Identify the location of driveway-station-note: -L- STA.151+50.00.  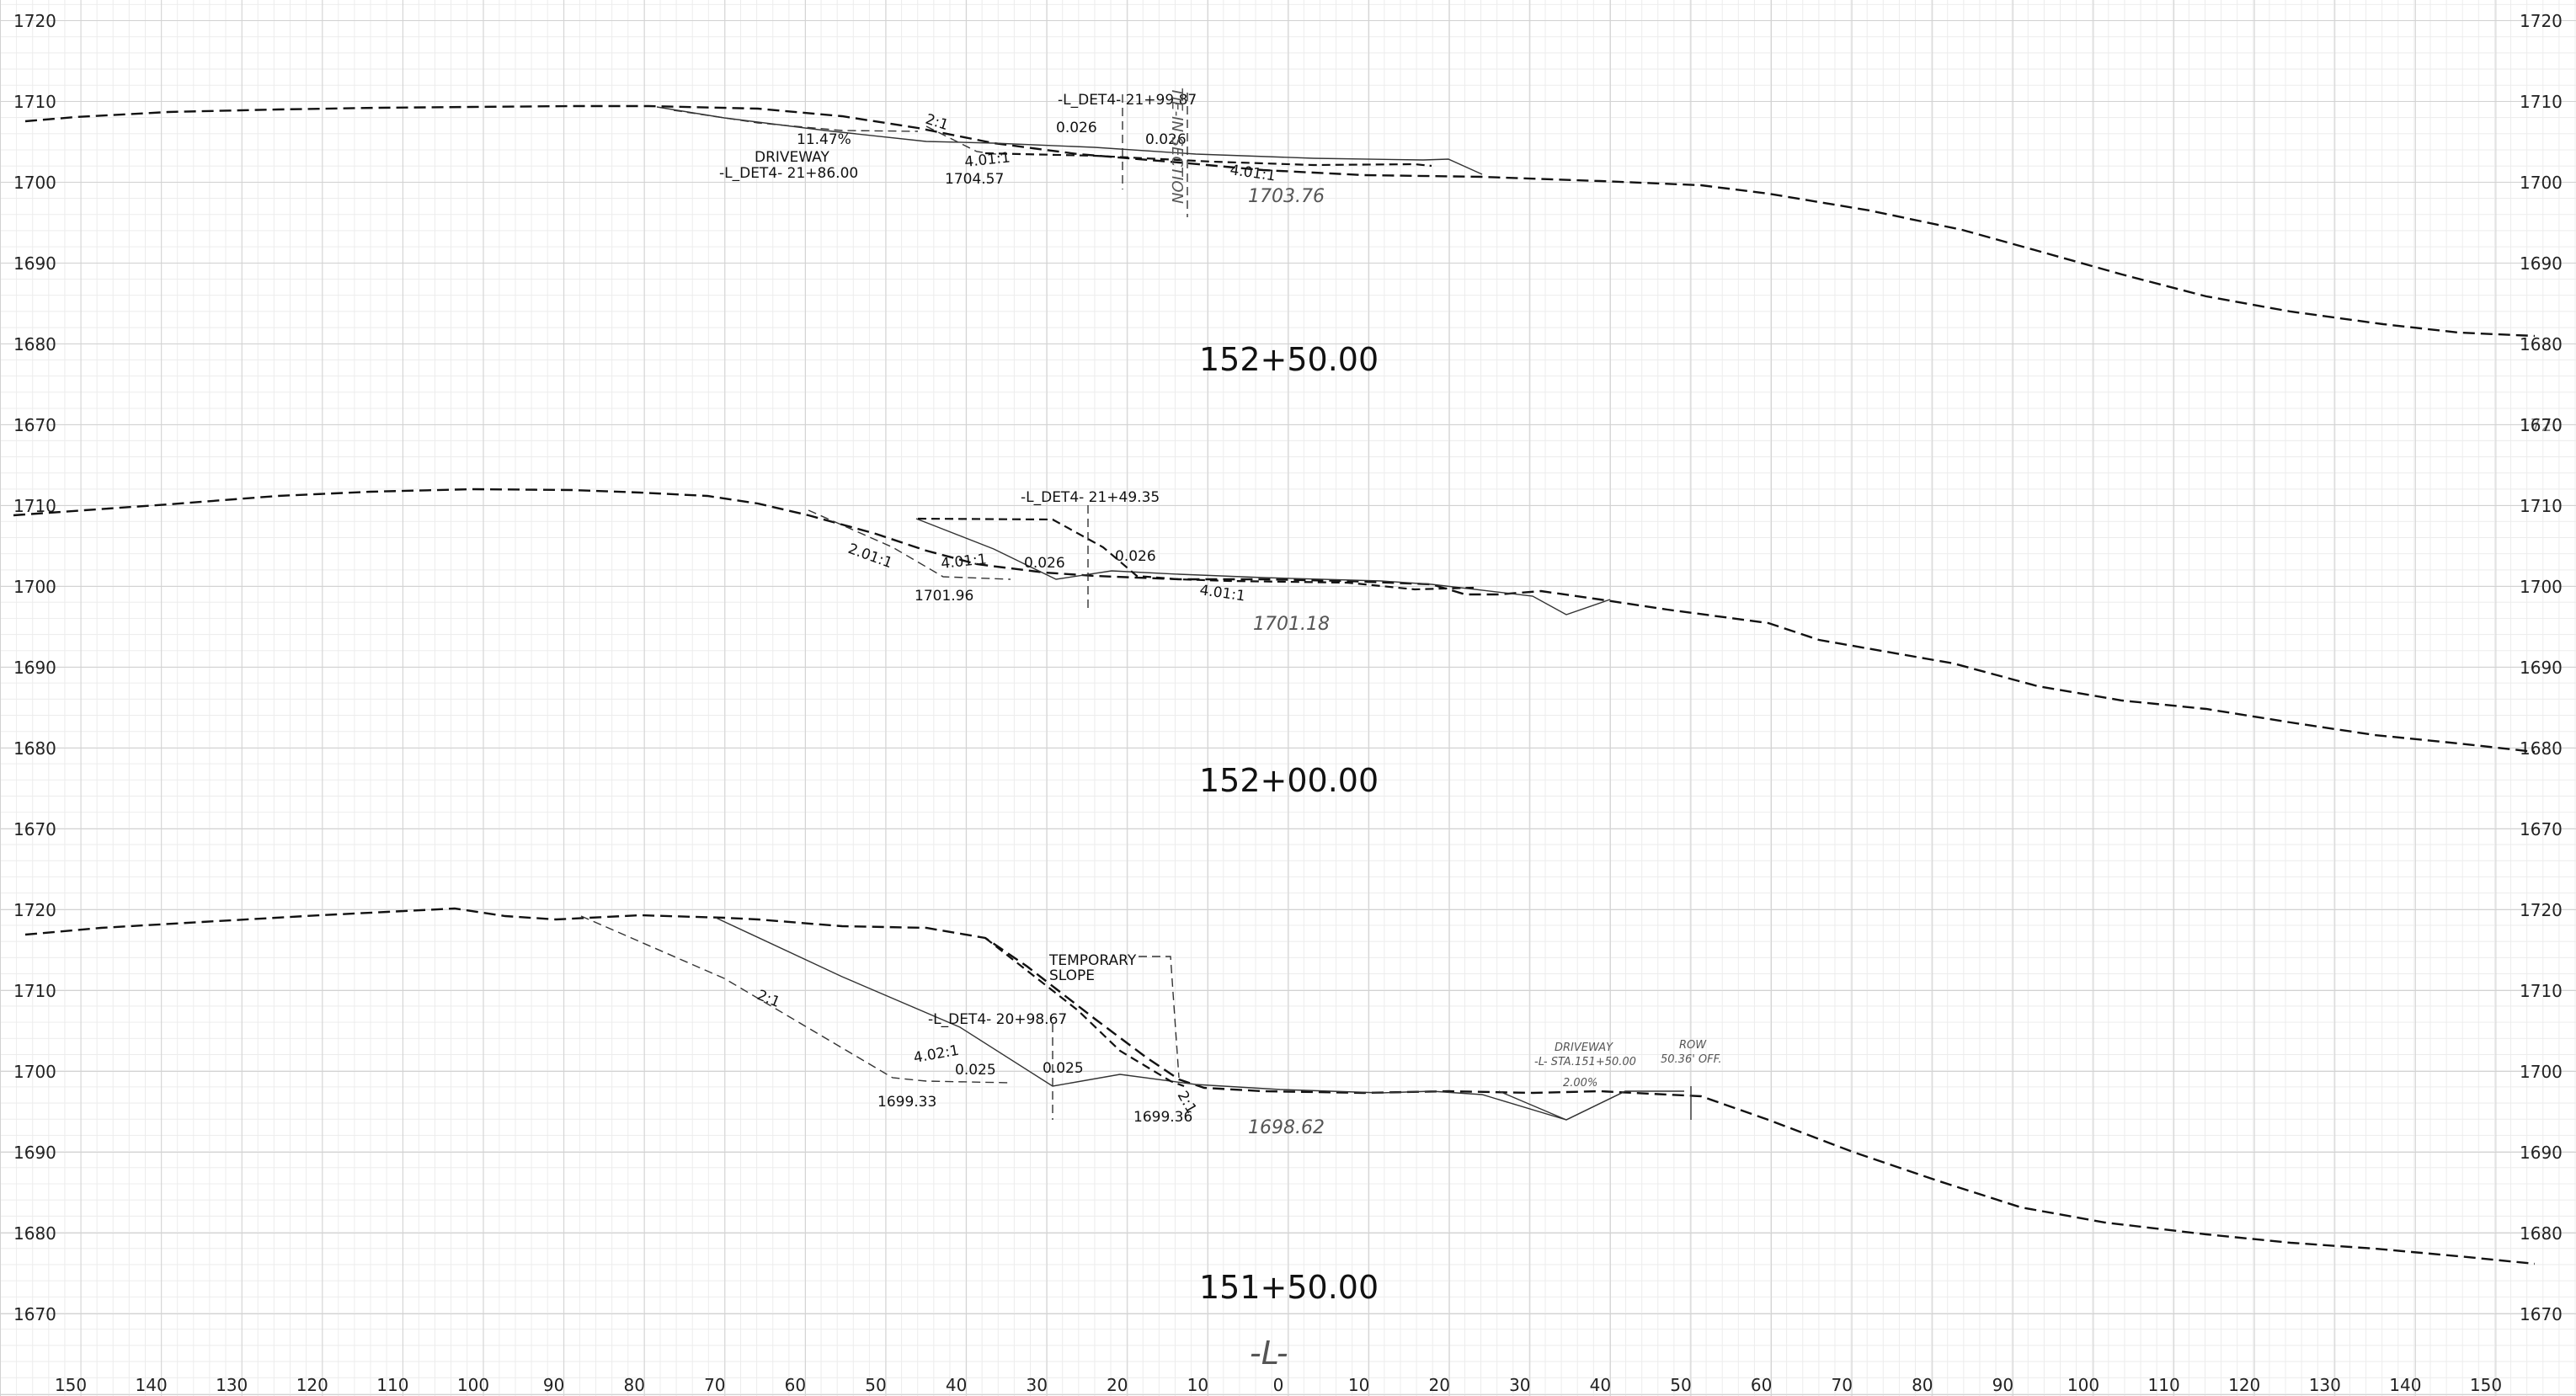
(1585, 1062).